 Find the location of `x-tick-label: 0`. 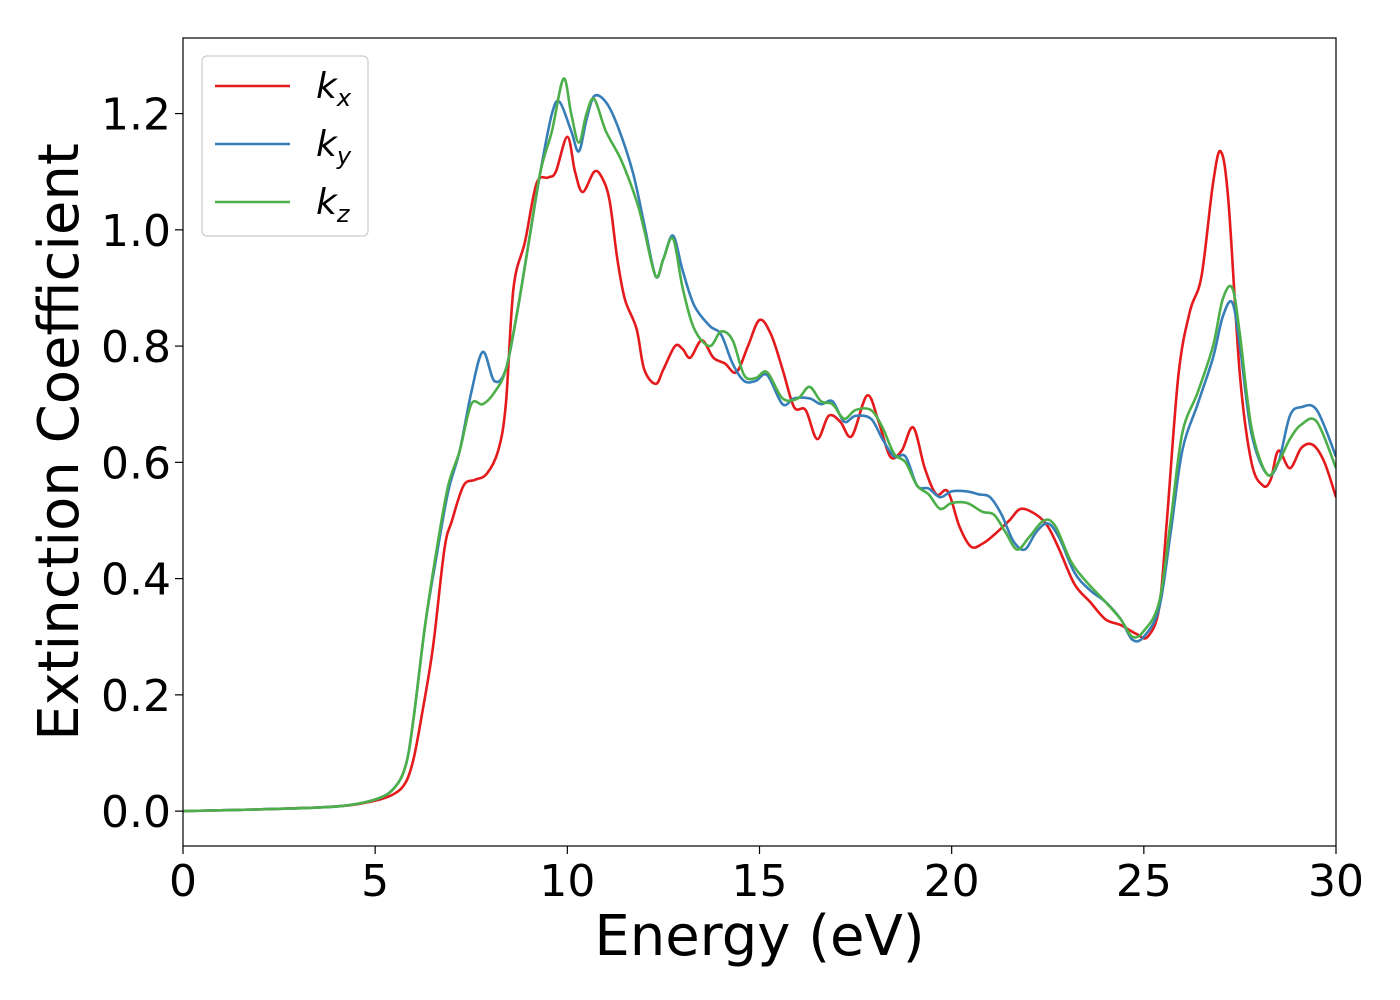

x-tick-label: 0 is located at coordinates (183, 881).